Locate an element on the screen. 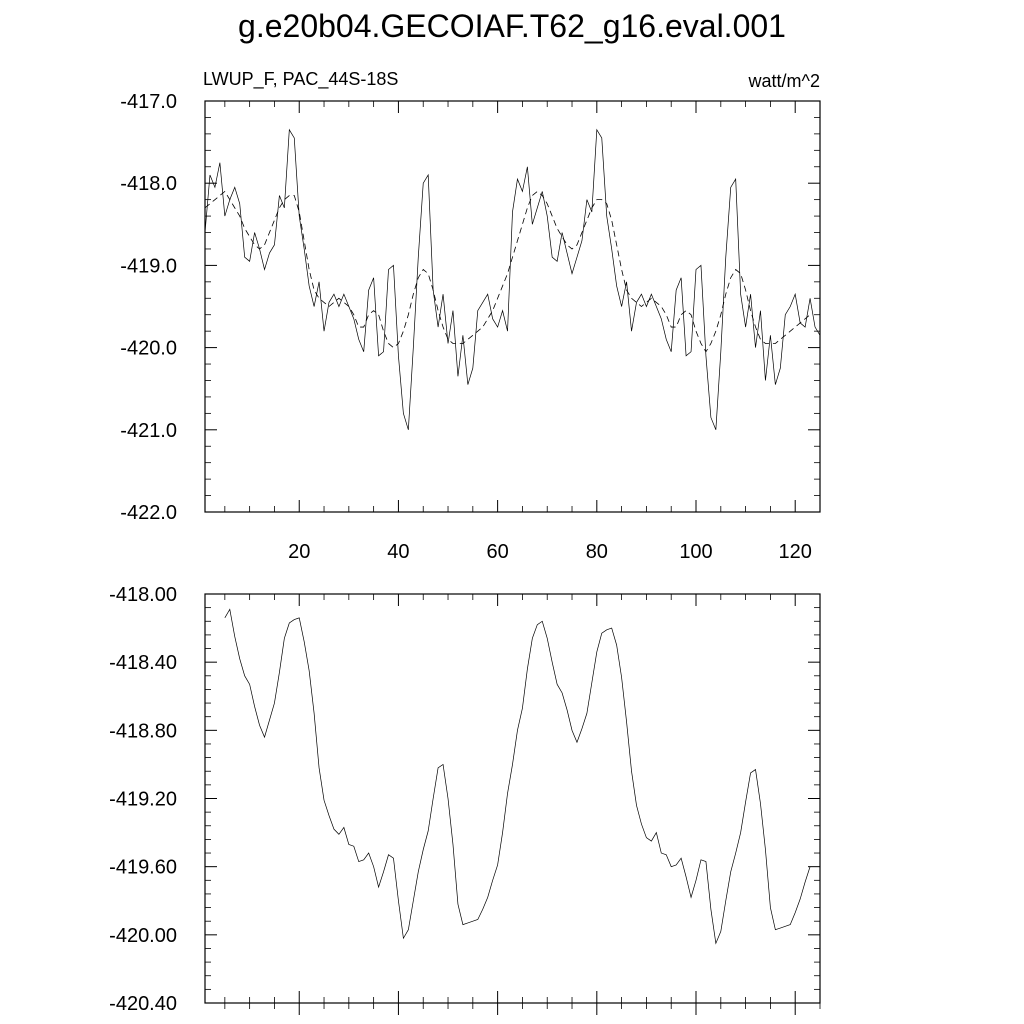  y-tick-label: -420.0 is located at coordinates (148, 349).